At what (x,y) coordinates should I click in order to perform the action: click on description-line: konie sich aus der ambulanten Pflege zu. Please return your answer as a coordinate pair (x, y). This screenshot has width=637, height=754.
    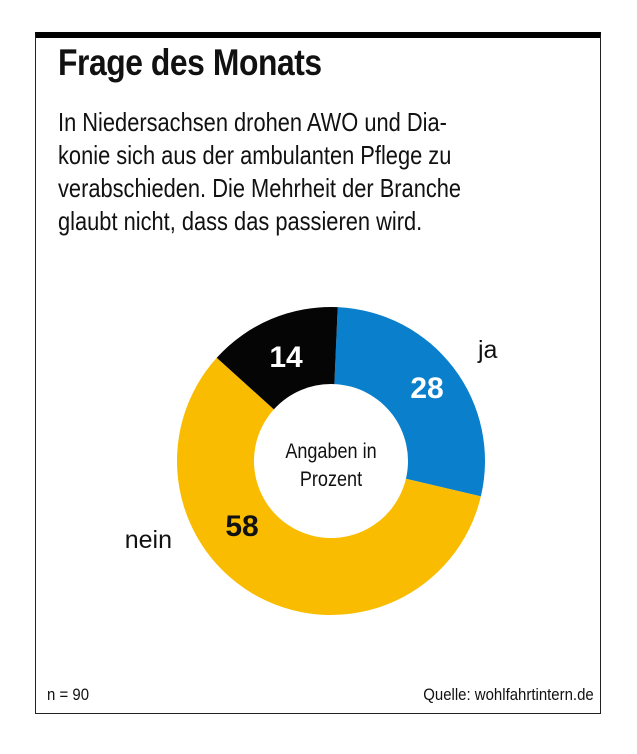
    Looking at the image, I should click on (255, 155).